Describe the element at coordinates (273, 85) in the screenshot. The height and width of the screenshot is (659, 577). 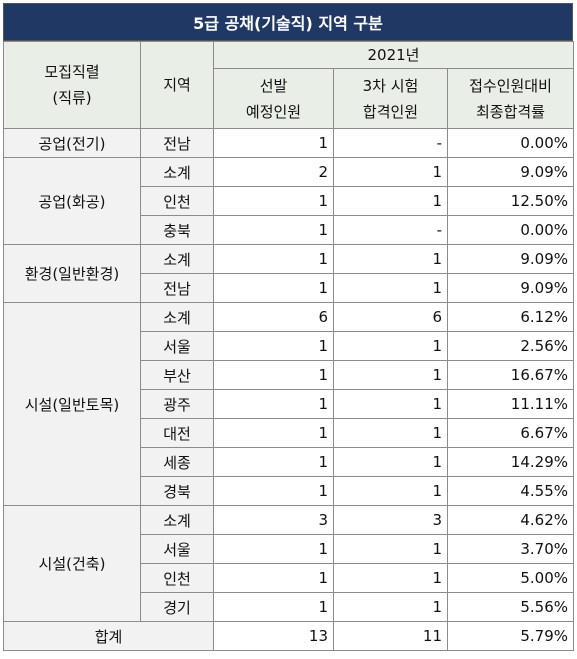
I see `header-line: 선발` at that location.